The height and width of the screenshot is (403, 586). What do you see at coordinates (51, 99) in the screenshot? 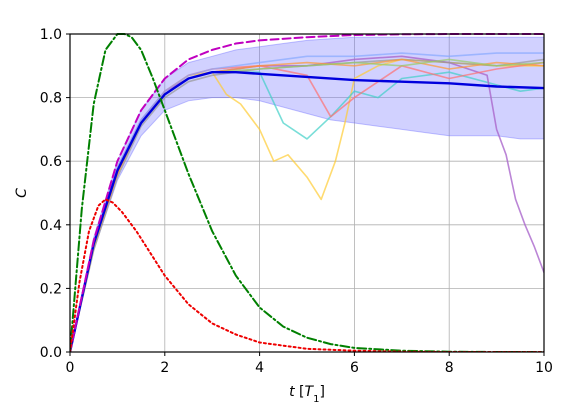
I see `y-tick-label: 0.8` at bounding box center [51, 99].